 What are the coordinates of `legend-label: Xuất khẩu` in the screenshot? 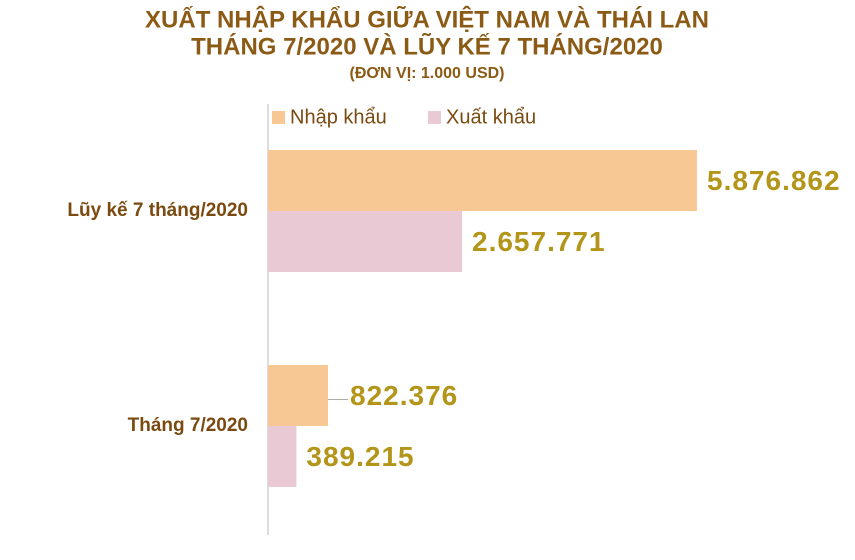 It's located at (491, 117).